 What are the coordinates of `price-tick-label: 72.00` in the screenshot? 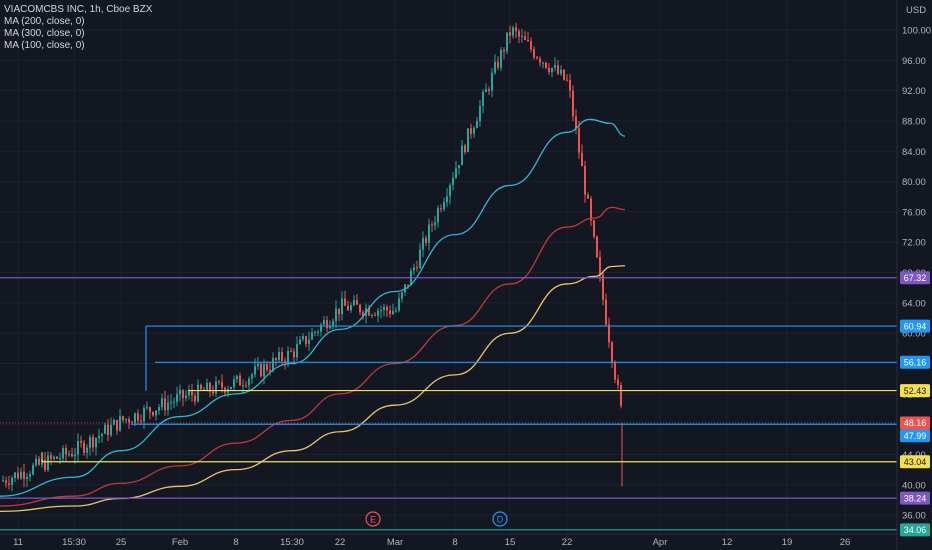 It's located at (914, 243).